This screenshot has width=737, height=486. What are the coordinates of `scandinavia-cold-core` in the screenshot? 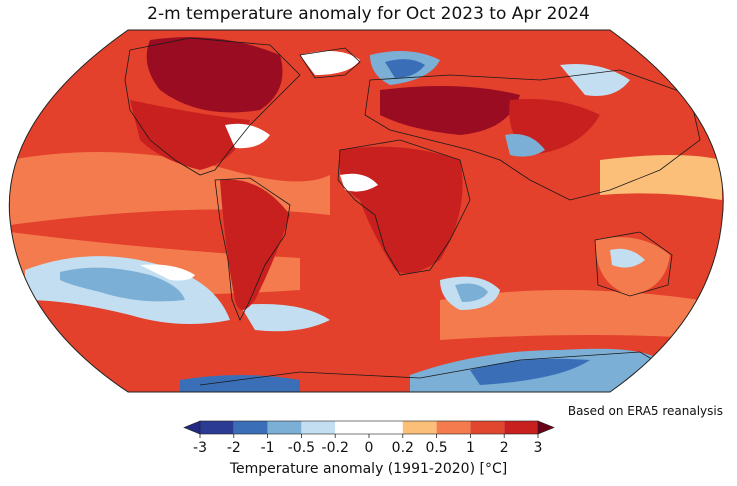 It's located at (405, 68).